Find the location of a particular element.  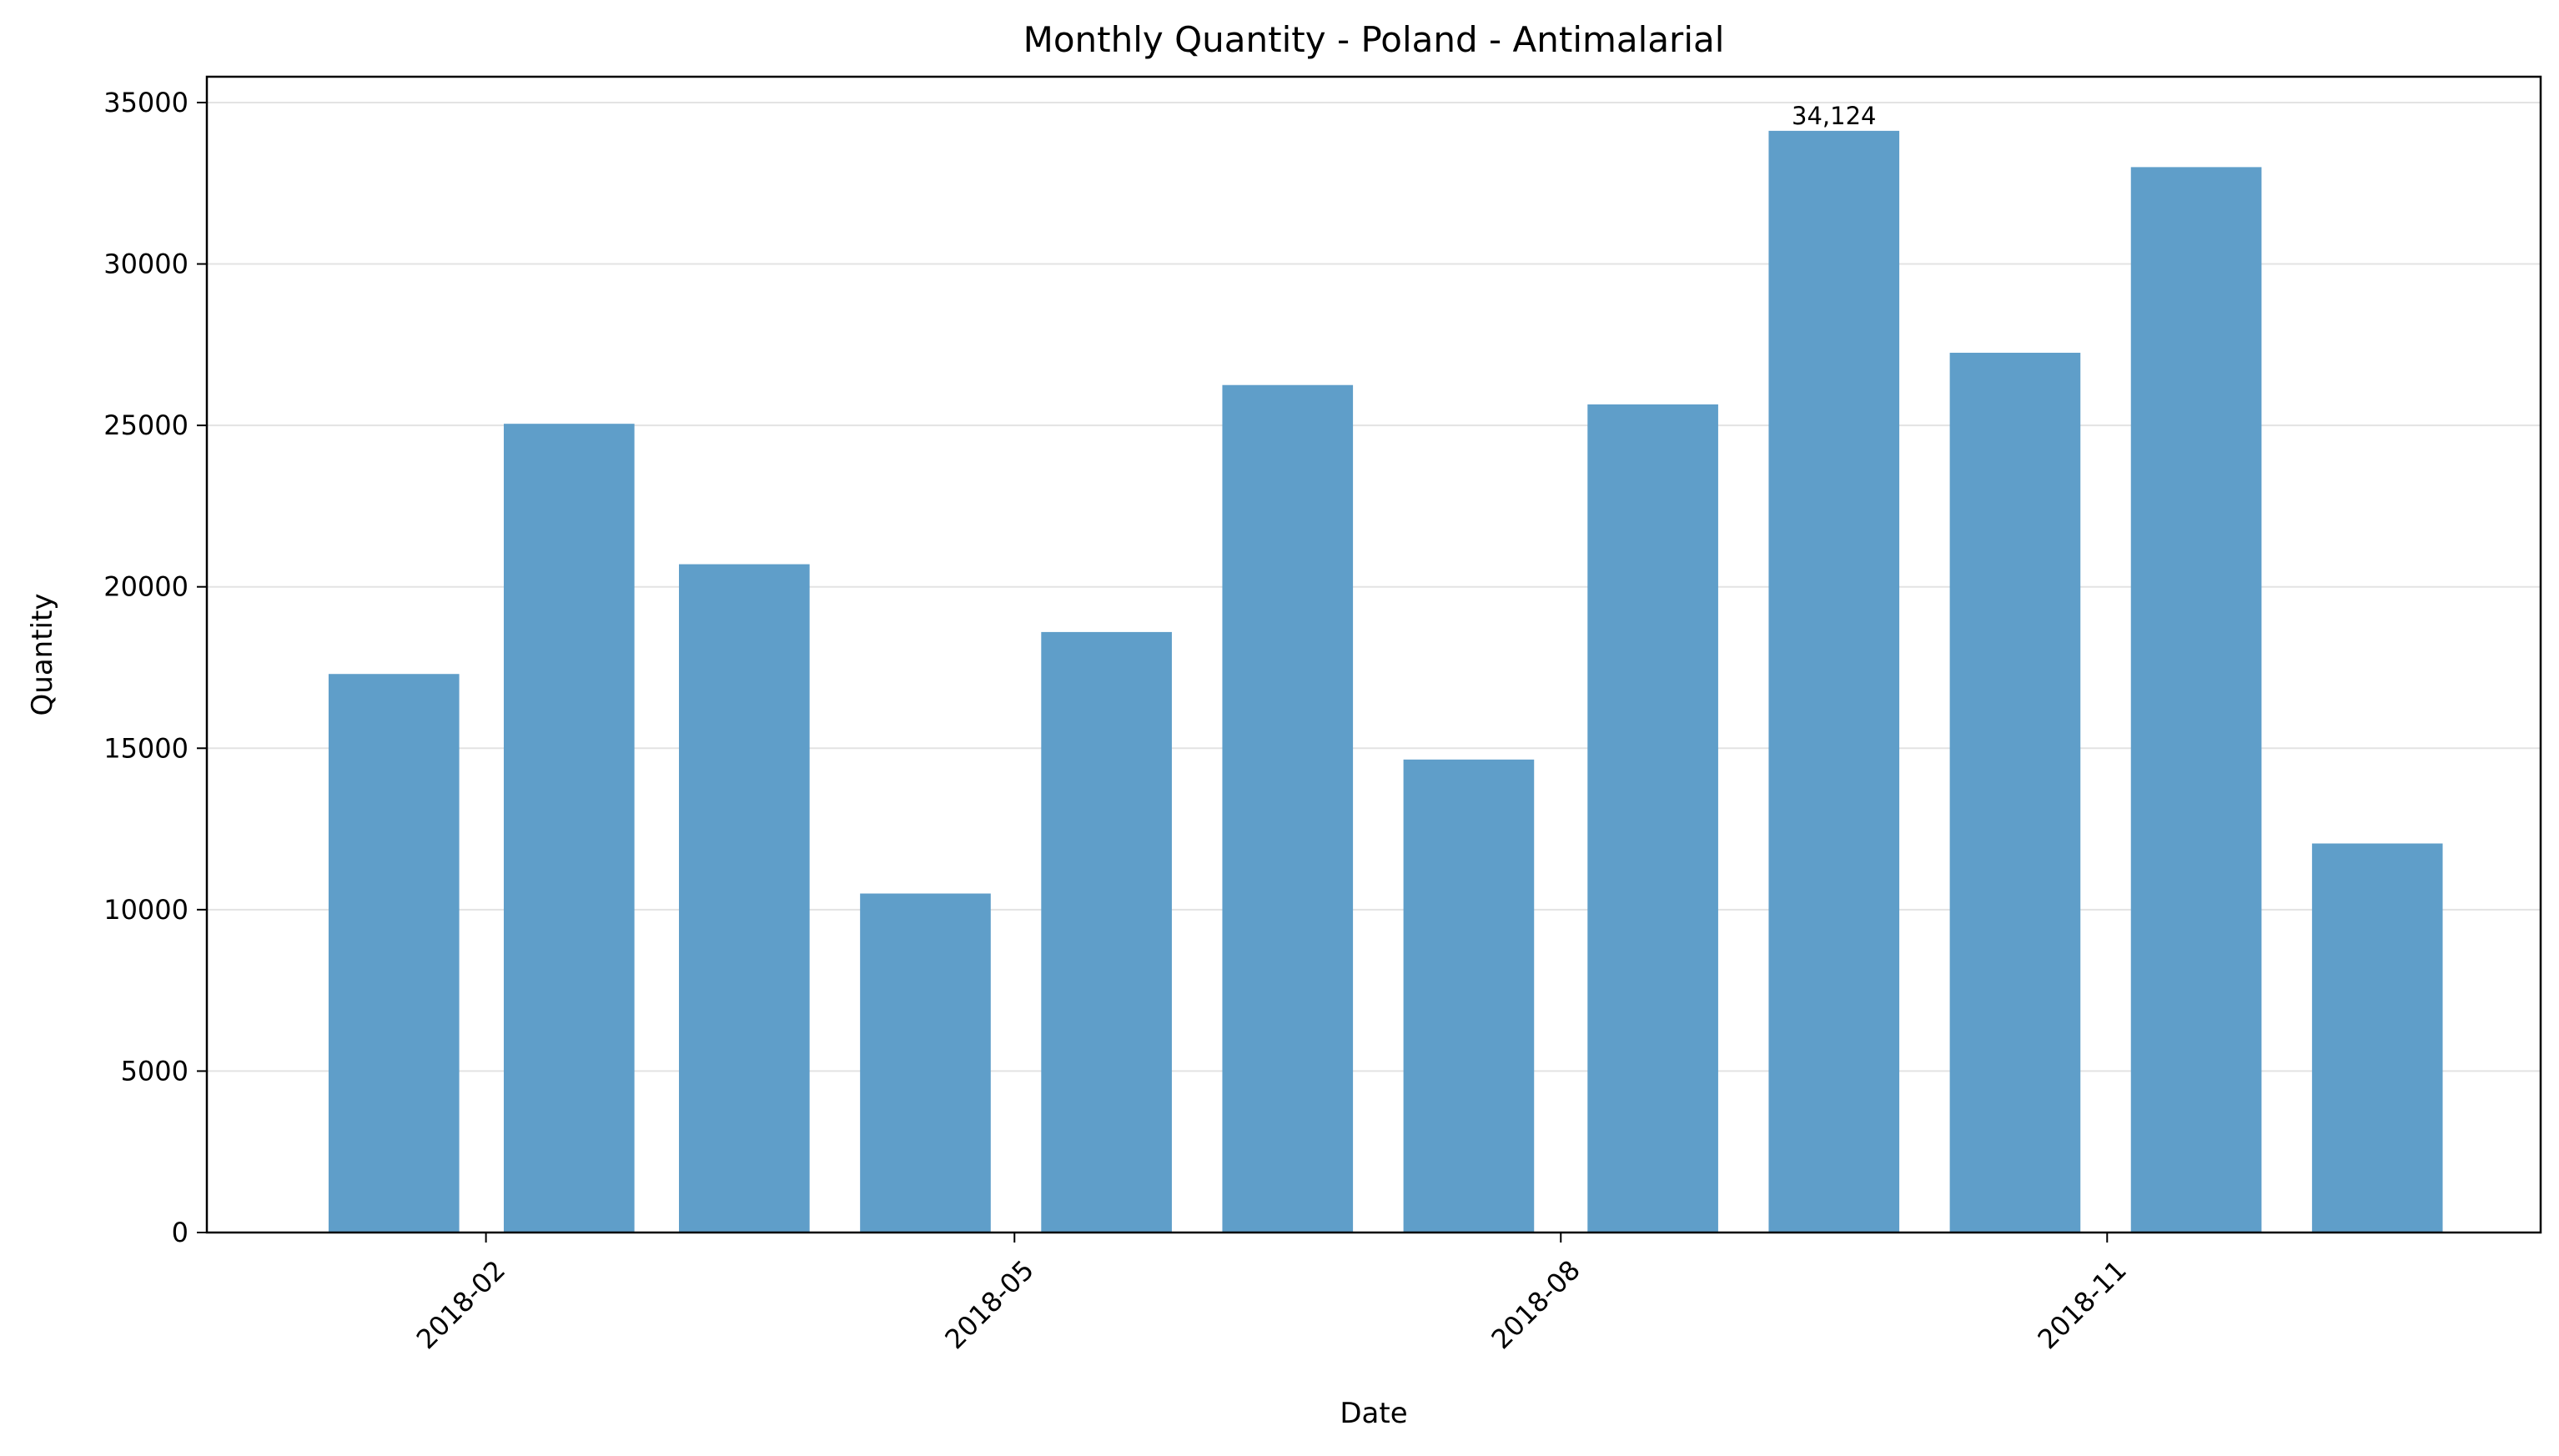

chart-title: Monthly Quantity - Poland - Antimalarial is located at coordinates (1374, 39).